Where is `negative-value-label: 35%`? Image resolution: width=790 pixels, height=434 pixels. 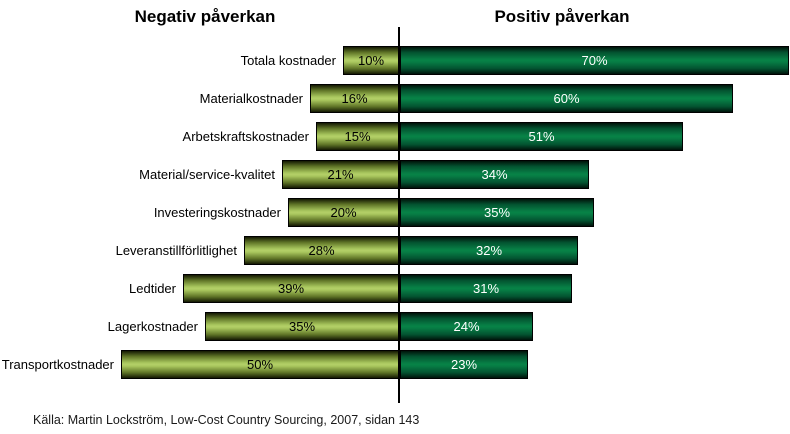 negative-value-label: 35% is located at coordinates (302, 326).